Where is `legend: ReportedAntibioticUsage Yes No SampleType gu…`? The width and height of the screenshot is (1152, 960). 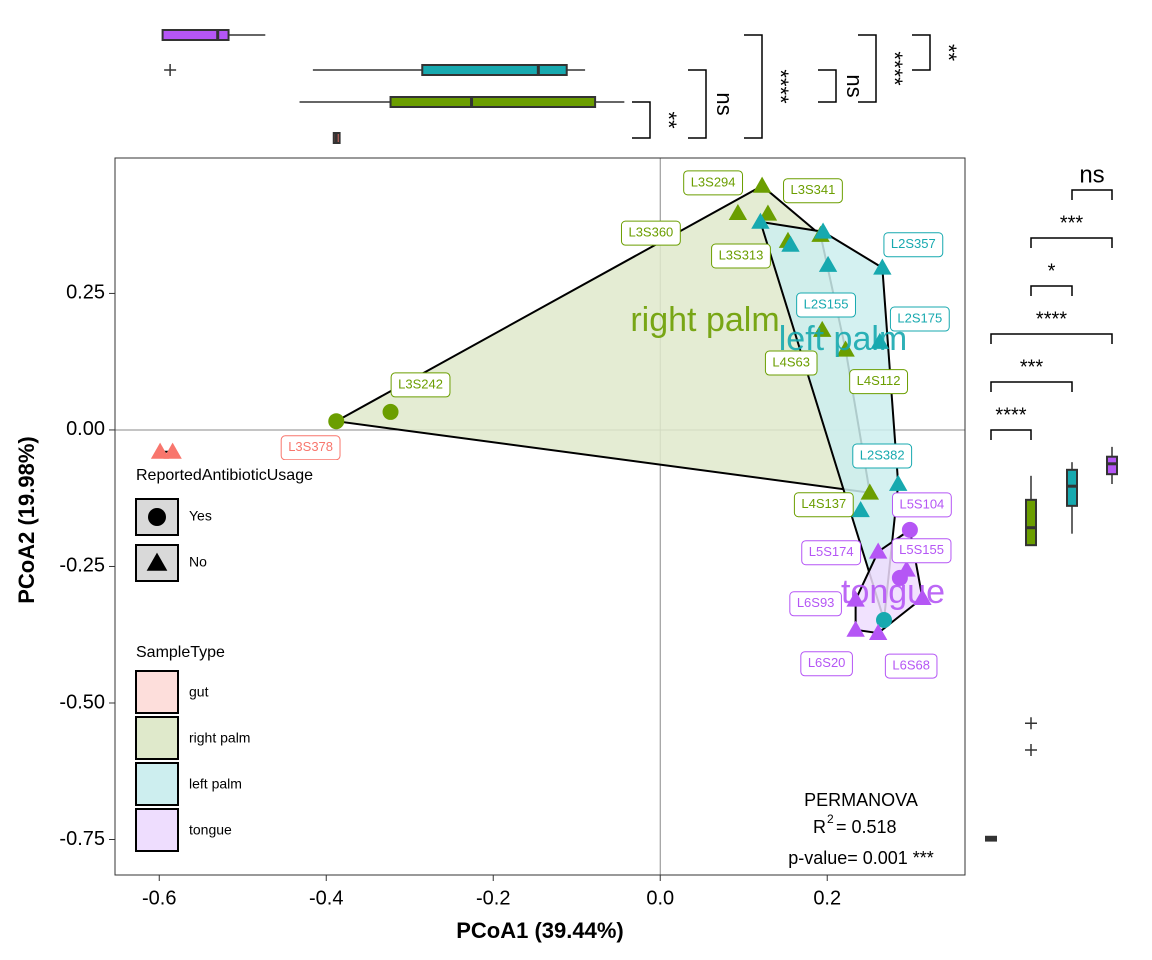
legend: ReportedAntibioticUsage Yes No SampleType gu… is located at coordinates (237, 660).